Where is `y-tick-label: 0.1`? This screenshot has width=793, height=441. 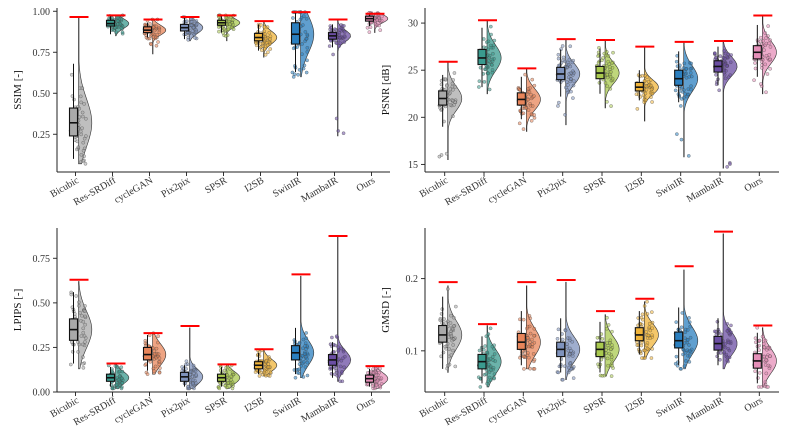 y-tick-label: 0.1 is located at coordinates (412, 351).